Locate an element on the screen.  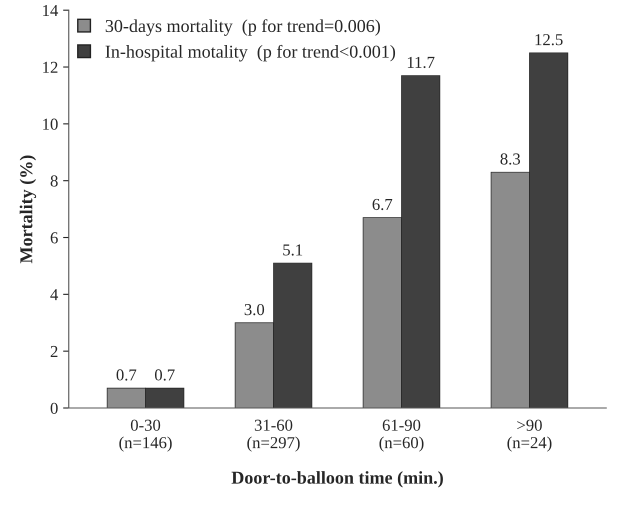
y-tick-label: 14 is located at coordinates (50, 10).